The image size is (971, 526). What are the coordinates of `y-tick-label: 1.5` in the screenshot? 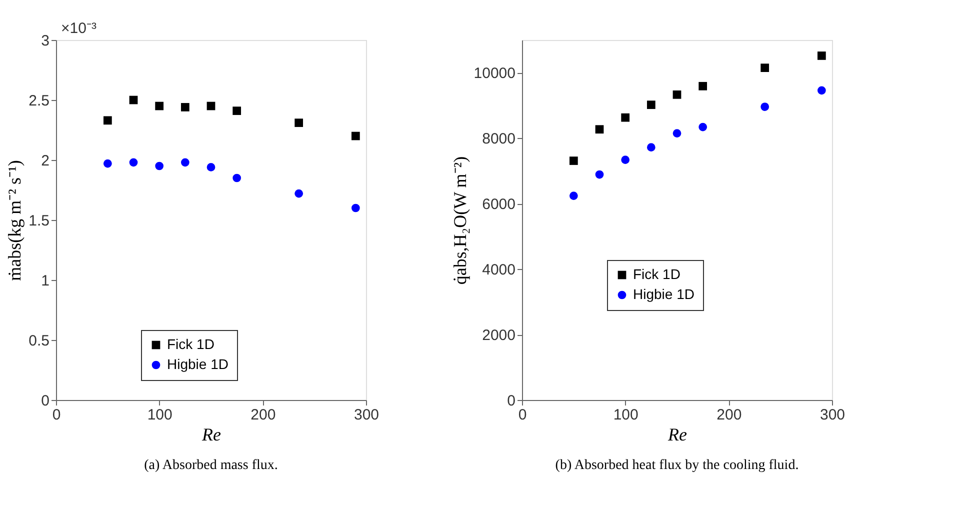 It's located at (39, 221).